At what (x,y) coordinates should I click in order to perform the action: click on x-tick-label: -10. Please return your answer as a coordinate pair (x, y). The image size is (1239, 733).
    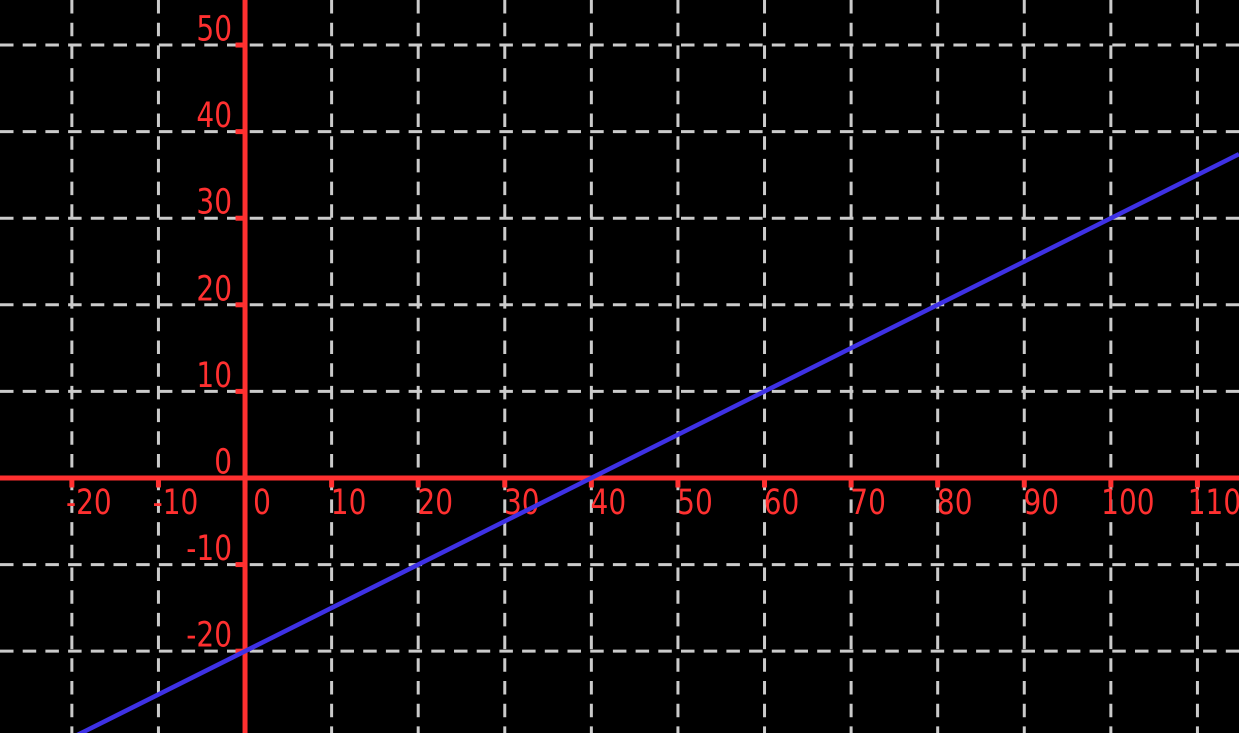
    Looking at the image, I should click on (176, 503).